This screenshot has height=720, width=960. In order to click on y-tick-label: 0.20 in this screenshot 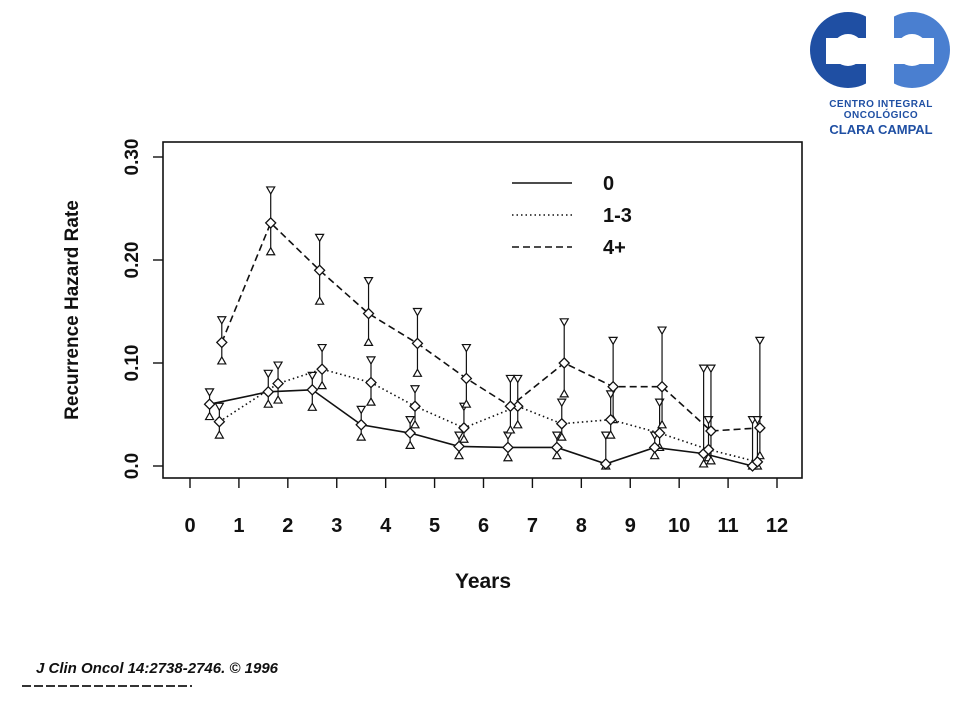, I will do `click(132, 260)`.